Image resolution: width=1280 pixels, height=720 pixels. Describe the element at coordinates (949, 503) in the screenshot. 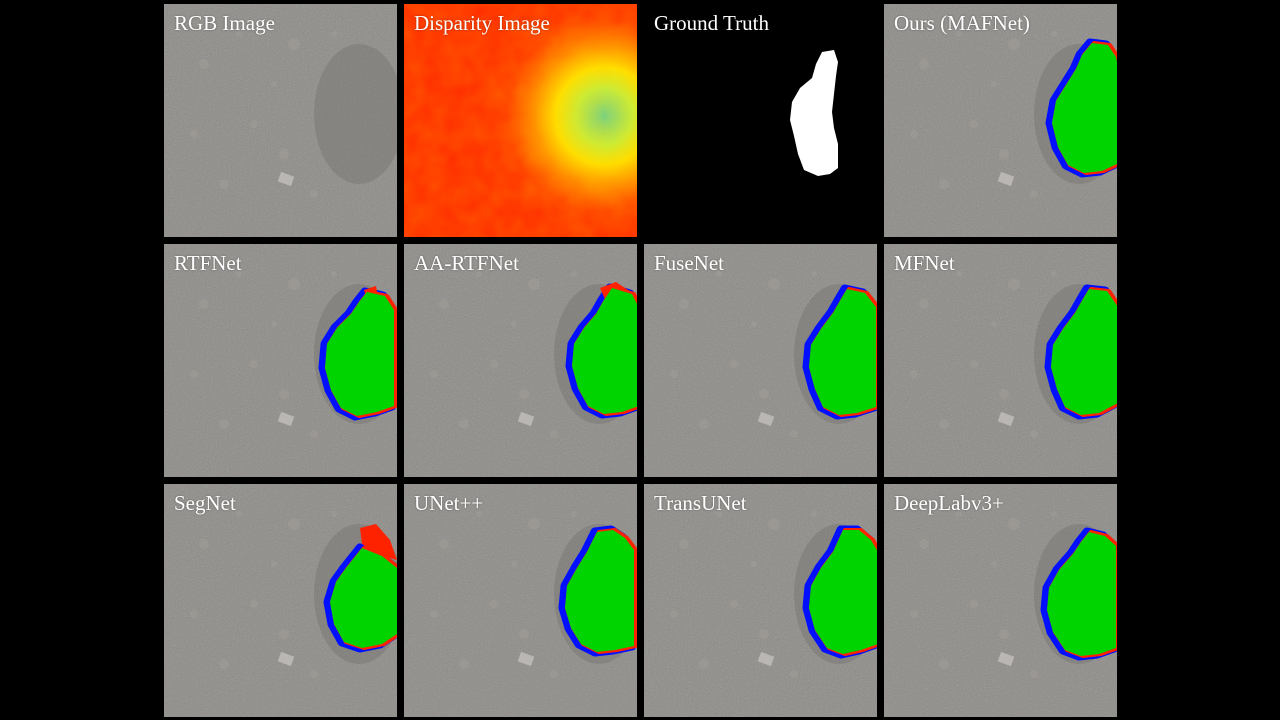

I see `panel-label-deeplabv3plus: DeepLabv3+` at that location.